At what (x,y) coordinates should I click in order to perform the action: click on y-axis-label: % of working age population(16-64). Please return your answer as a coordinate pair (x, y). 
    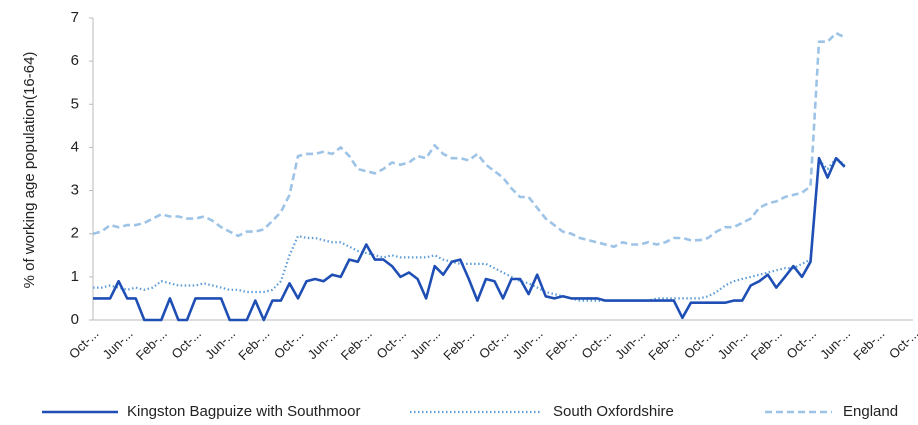
    Looking at the image, I should click on (29, 170).